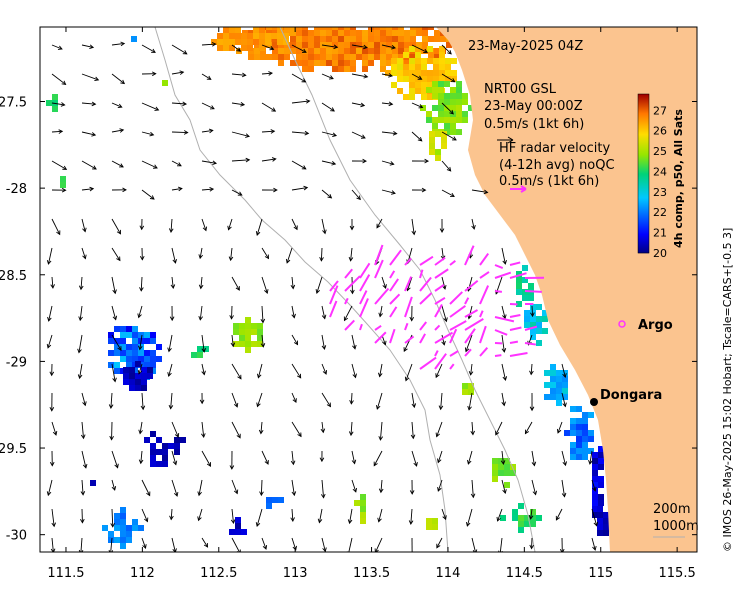  I want to click on y-tick-label: -28, so click(16, 189).